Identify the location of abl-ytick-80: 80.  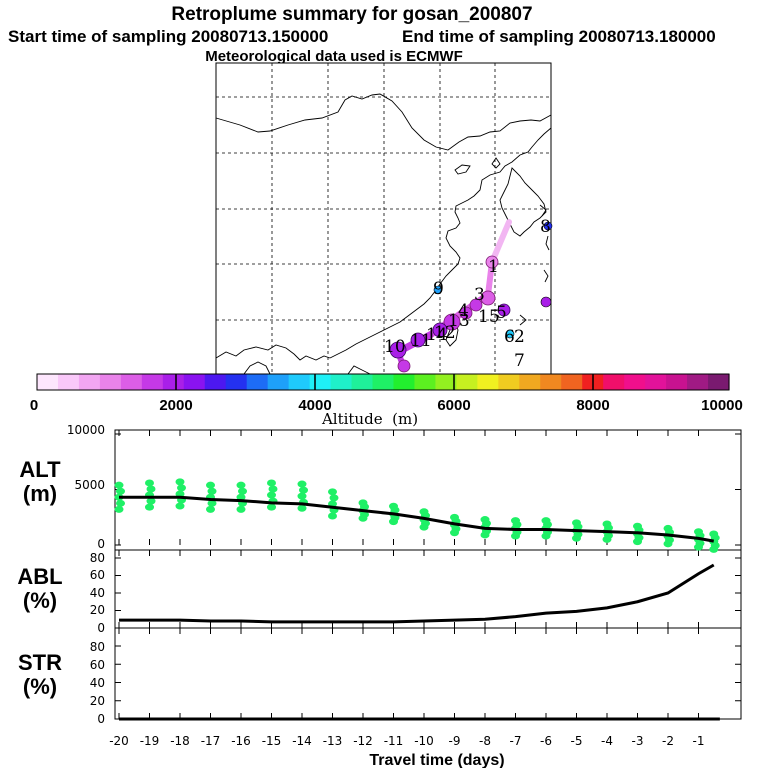
(97, 558).